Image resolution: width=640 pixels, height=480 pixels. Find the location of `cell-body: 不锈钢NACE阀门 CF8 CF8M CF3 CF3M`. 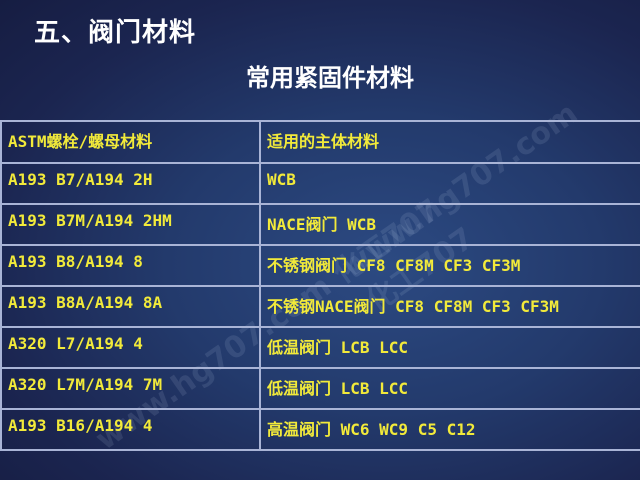

cell-body: 不锈钢NACE阀门 CF8 CF8M CF3 CF3M is located at coordinates (449, 306).